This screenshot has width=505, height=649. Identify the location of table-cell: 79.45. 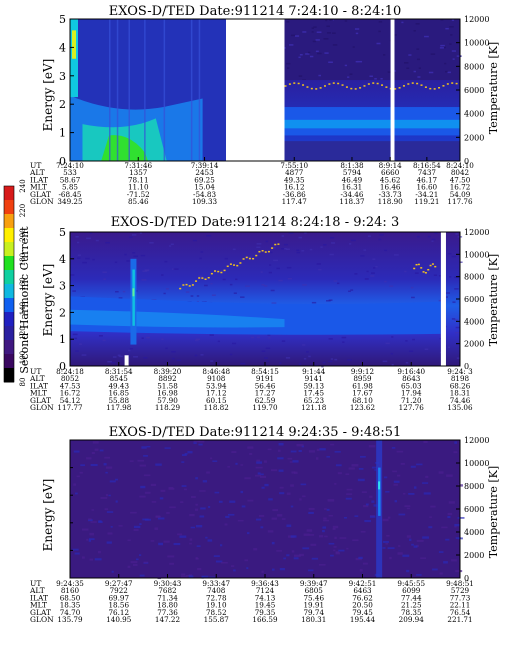
(362, 612).